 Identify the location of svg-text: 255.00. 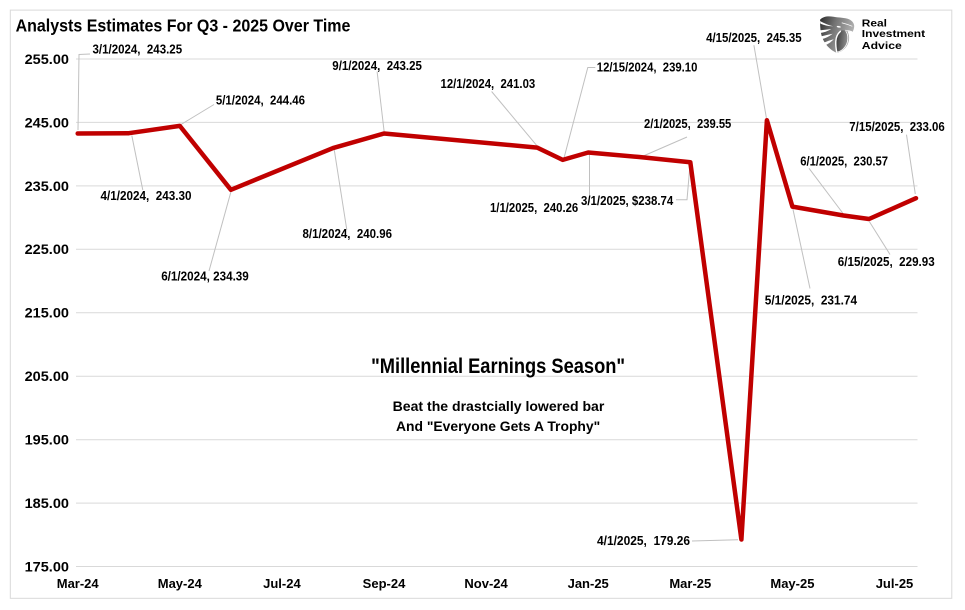
(47, 59).